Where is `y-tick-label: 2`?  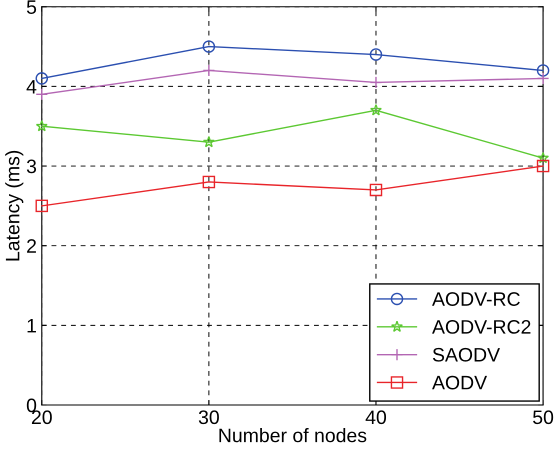 y-tick-label: 2 is located at coordinates (31, 246).